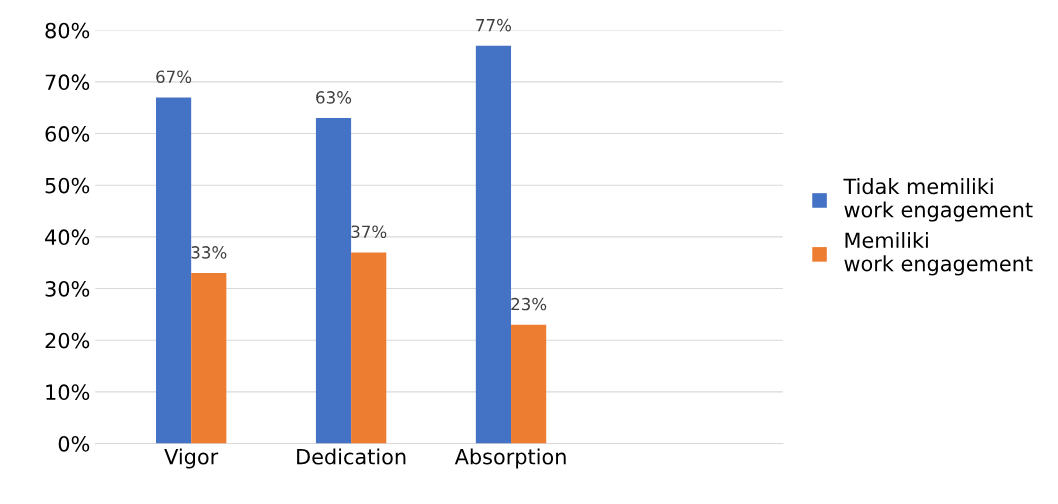 The height and width of the screenshot is (504, 1058). What do you see at coordinates (67, 185) in the screenshot?
I see `y-tick-label: 50%` at bounding box center [67, 185].